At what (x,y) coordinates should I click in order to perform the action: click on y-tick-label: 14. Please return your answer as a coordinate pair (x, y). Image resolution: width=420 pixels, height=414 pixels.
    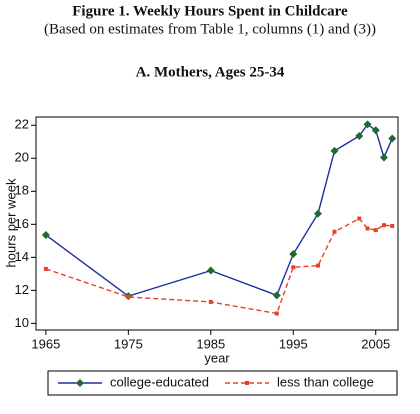
    Looking at the image, I should click on (22, 256).